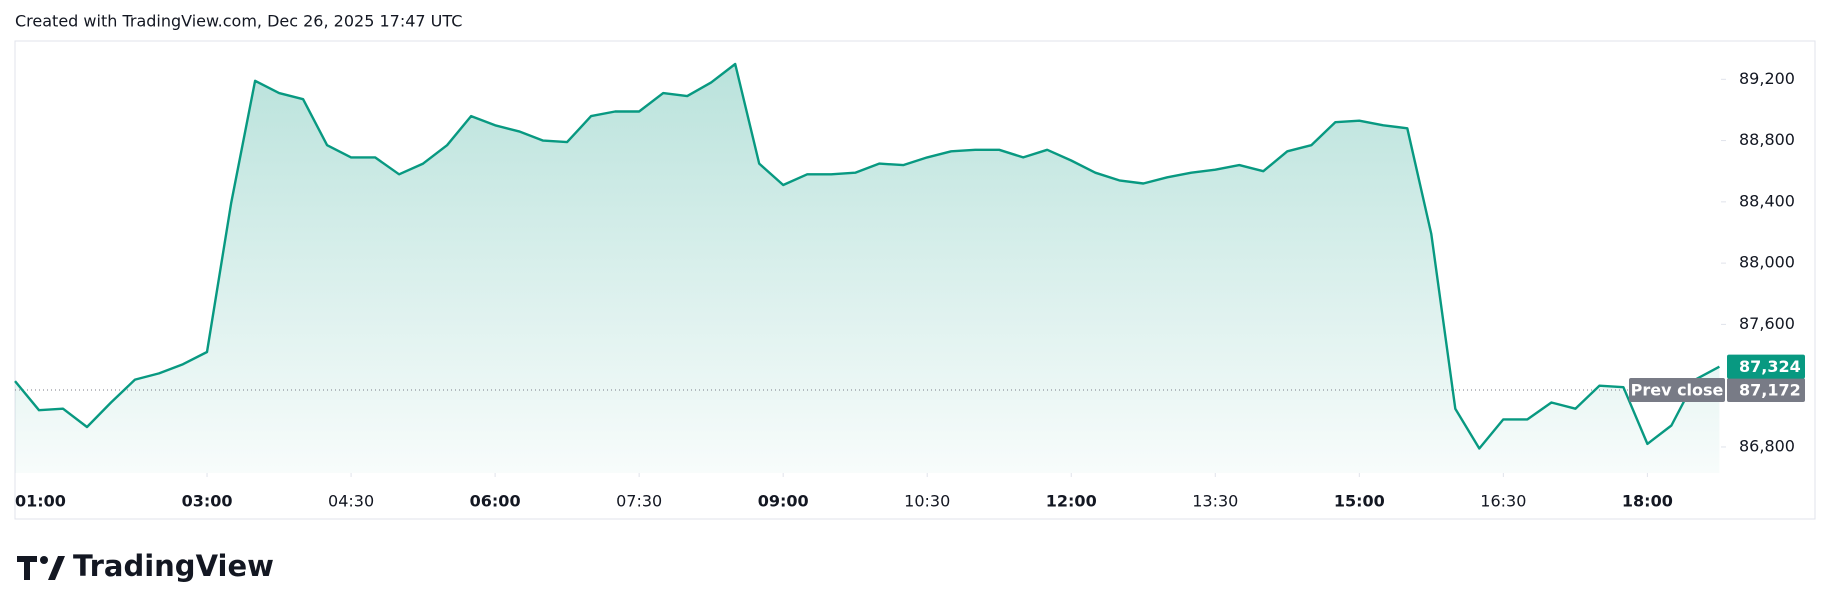 The image size is (1830, 615). I want to click on y-tick-label: 88,000, so click(1767, 262).